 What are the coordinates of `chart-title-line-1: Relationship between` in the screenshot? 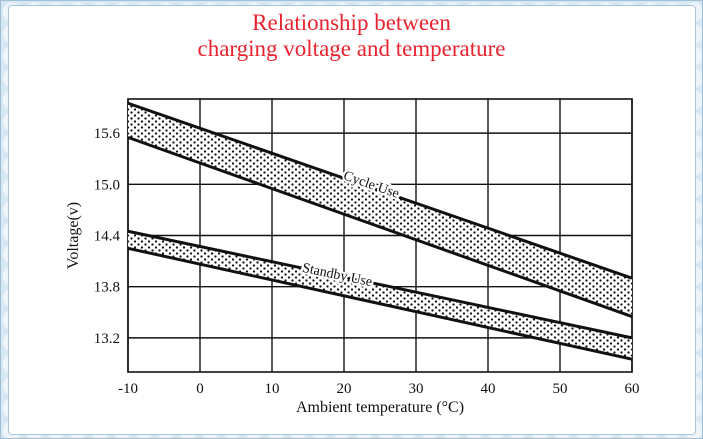 It's located at (351, 22).